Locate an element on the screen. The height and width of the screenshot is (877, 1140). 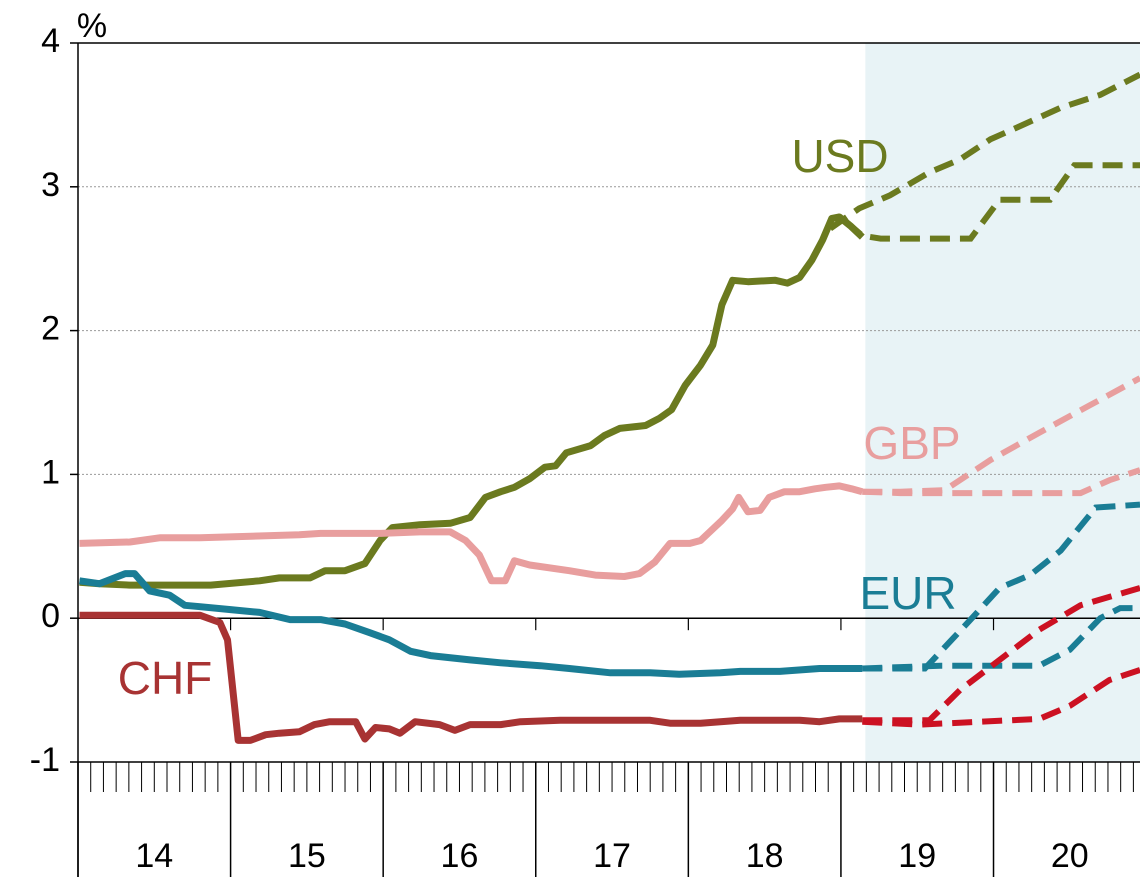
y-tick-label: 0 is located at coordinates (50, 616).